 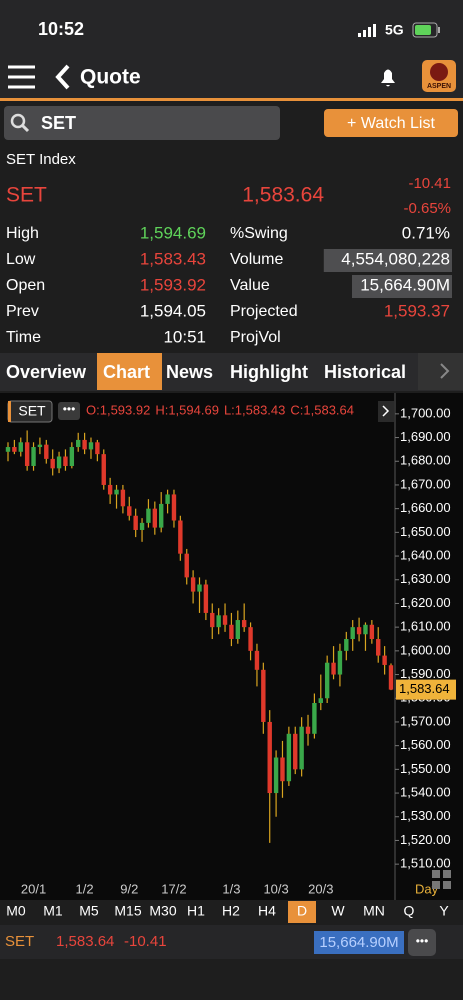 I want to click on tab: Chart, so click(x=126, y=372).